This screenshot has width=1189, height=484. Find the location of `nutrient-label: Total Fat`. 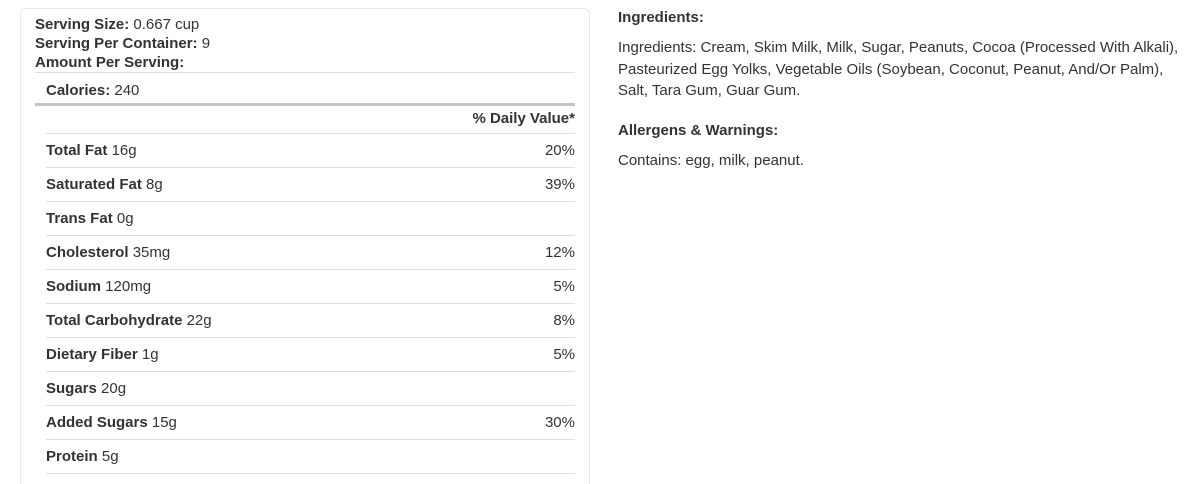

nutrient-label: Total Fat is located at coordinates (77, 150).